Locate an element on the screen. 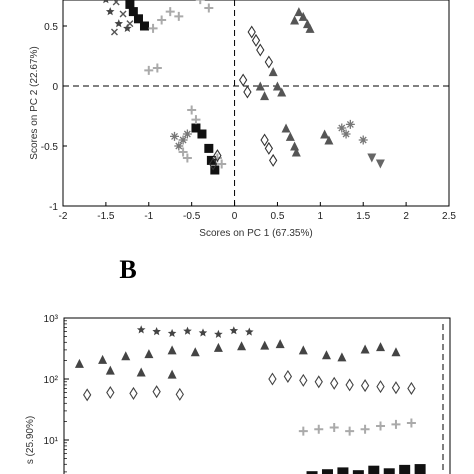 The width and height of the screenshot is (474, 474). x-tick-label: -0.5 is located at coordinates (192, 216).